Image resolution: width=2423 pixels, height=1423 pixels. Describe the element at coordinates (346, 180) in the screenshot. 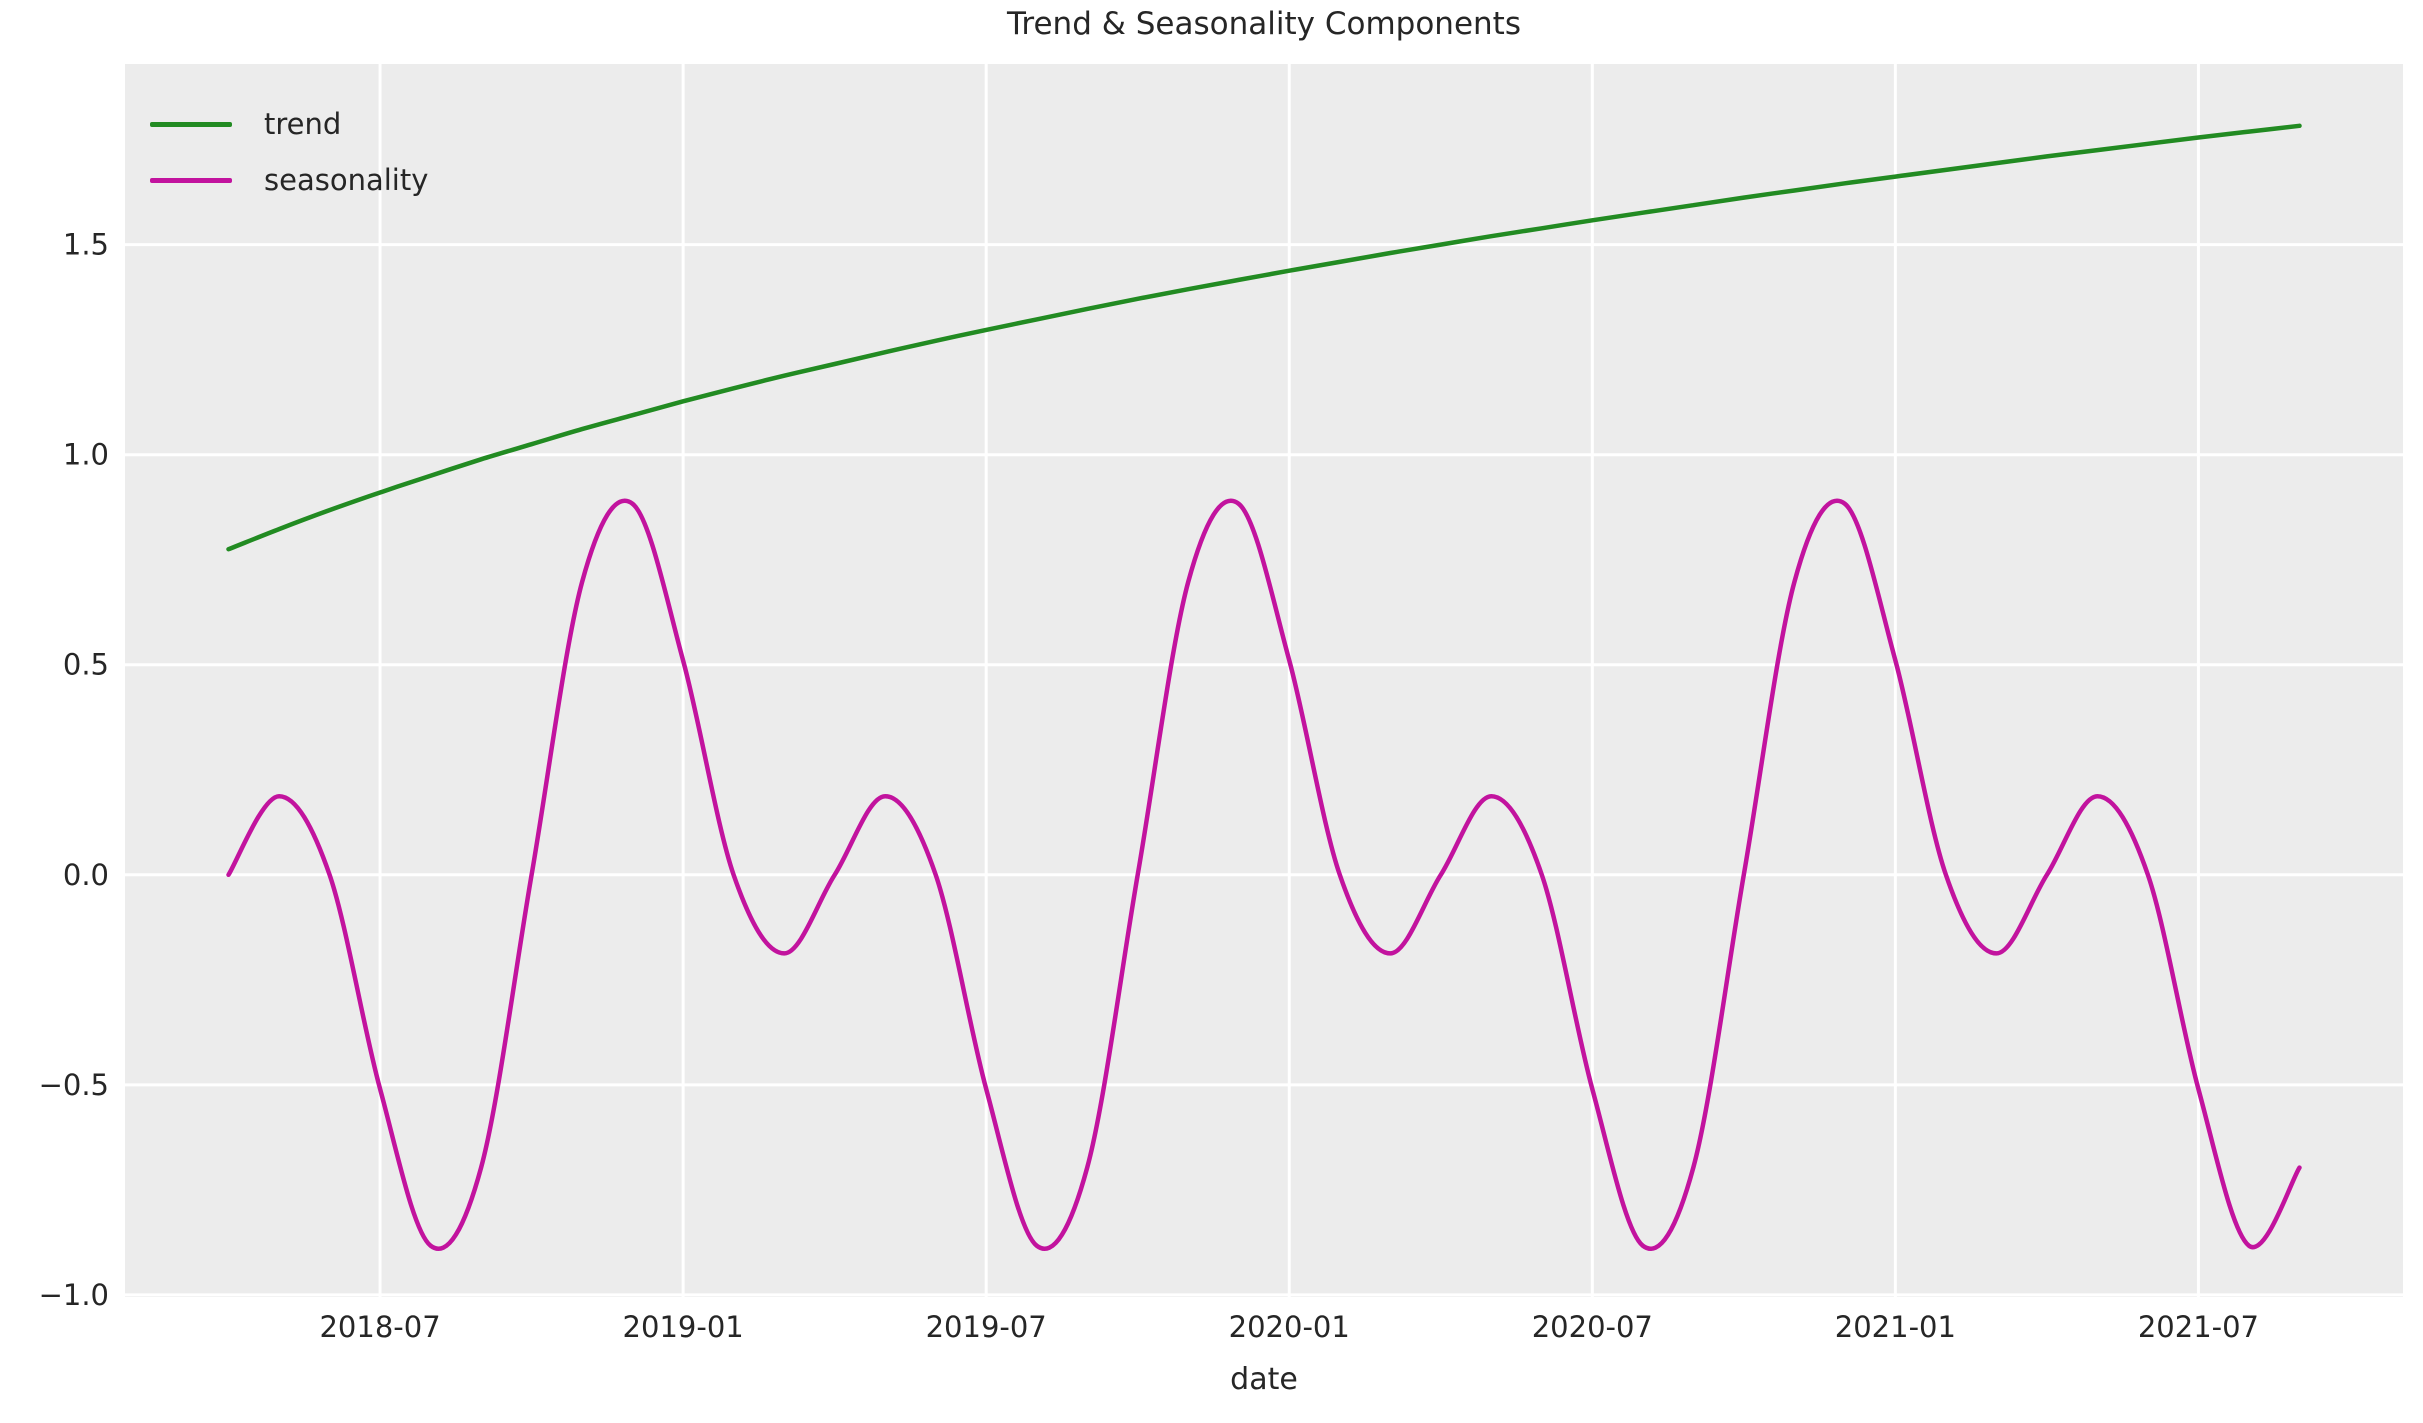

I see `legend-label-seasonality: seasonality` at that location.